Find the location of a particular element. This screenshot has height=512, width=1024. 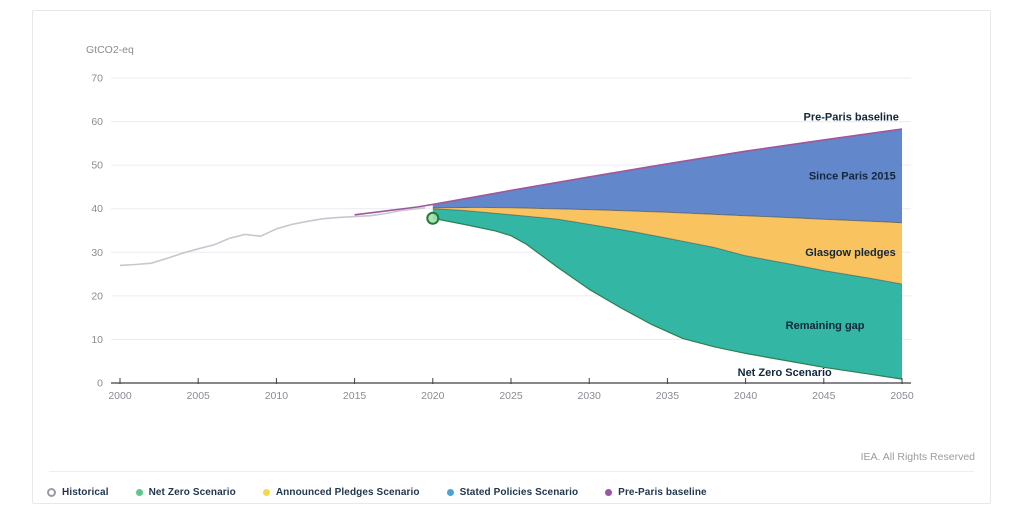

annotation-pre-paris-baseline: Pre-Paris baseline is located at coordinates (851, 117).